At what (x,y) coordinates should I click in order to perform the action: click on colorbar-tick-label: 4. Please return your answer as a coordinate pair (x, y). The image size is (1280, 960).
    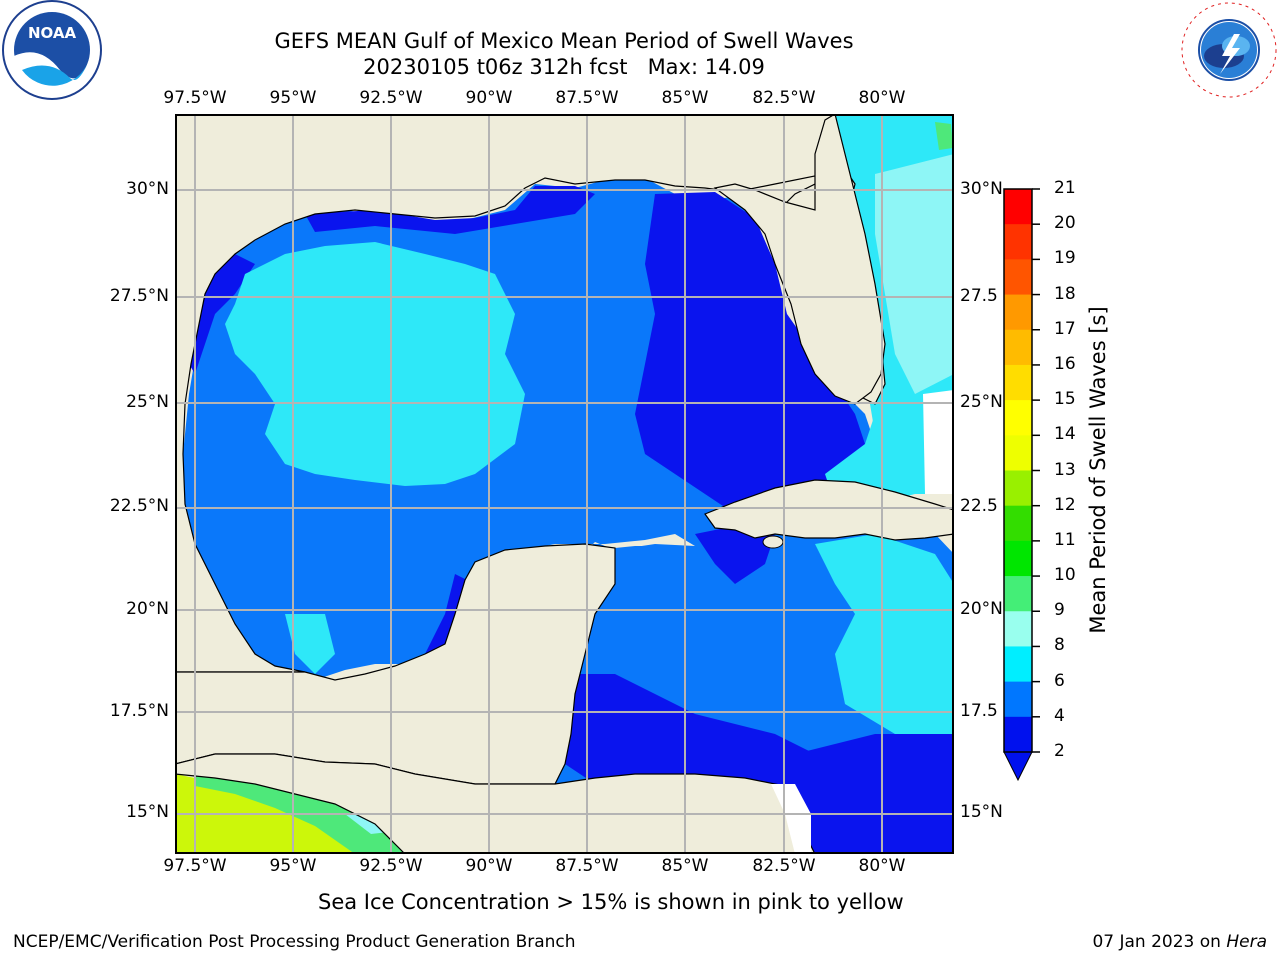
    Looking at the image, I should click on (1059, 715).